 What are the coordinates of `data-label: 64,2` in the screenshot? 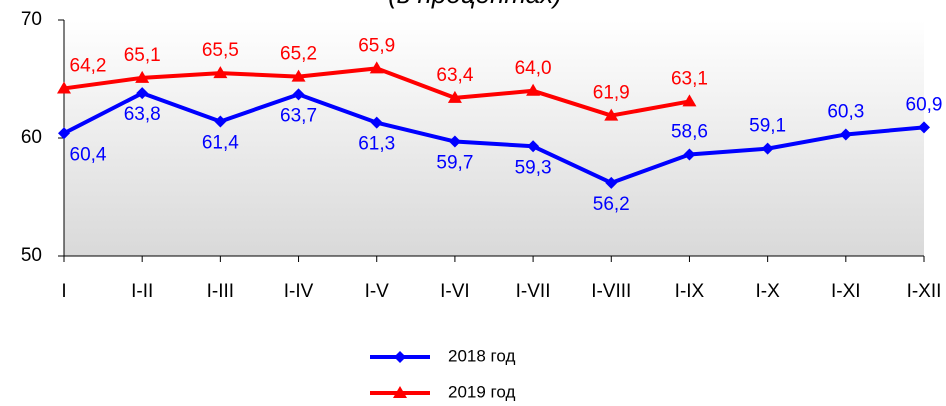 It's located at (88, 65).